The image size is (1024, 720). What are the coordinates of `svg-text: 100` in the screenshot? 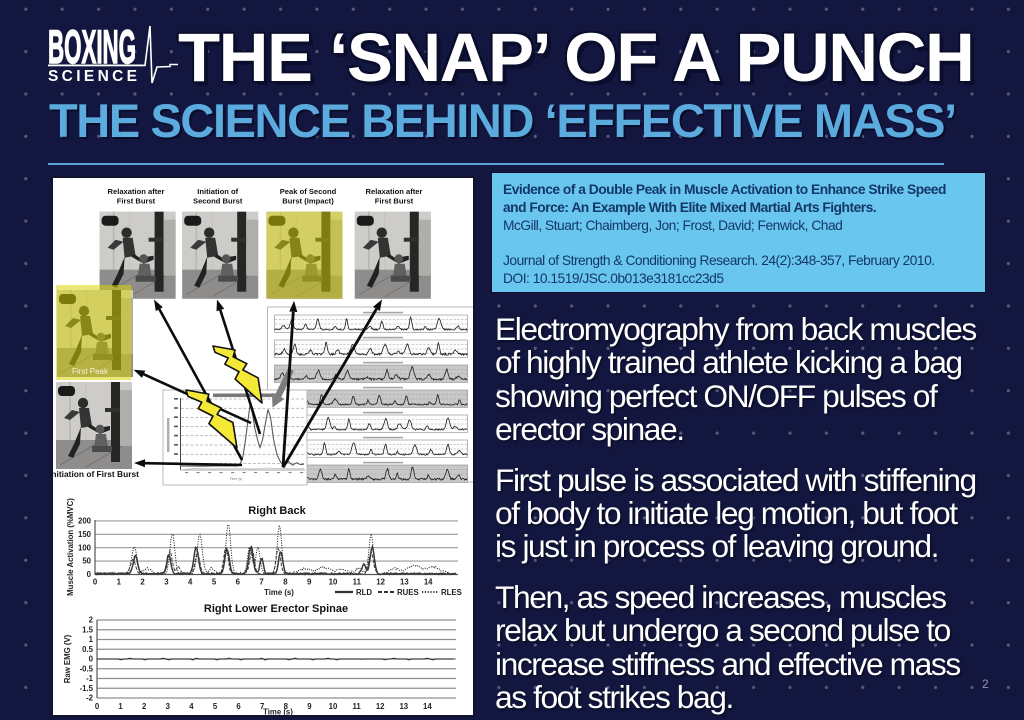 It's located at (85, 547).